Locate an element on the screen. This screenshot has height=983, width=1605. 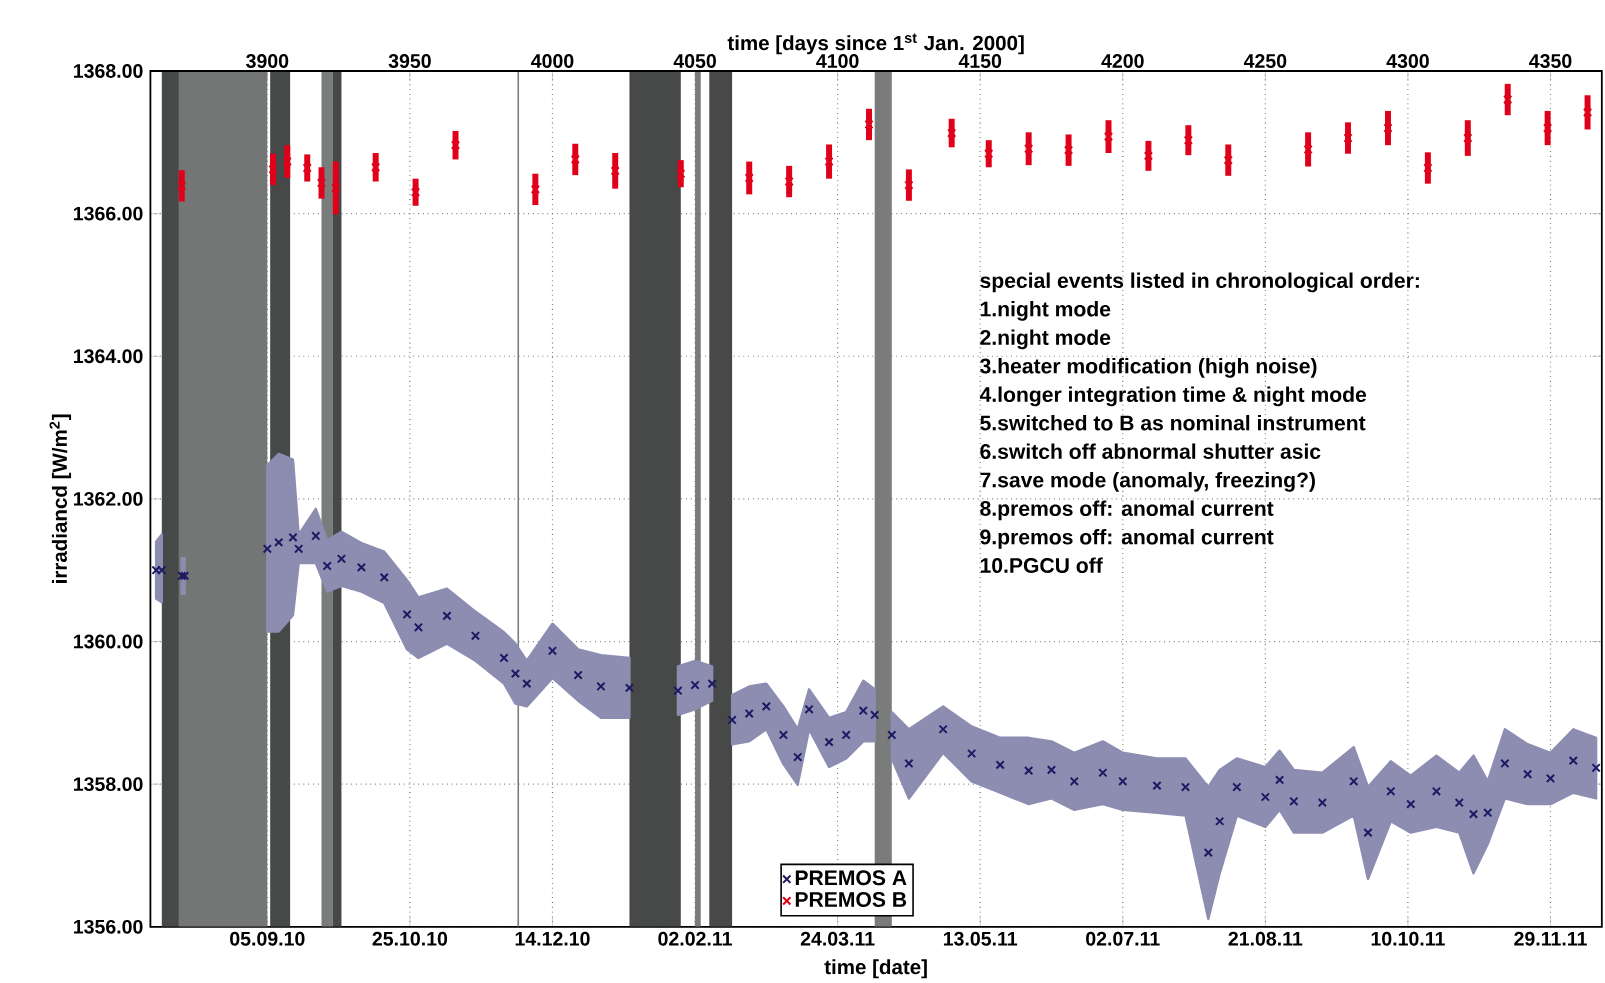
x-tick-label: 05.09.10 is located at coordinates (267, 938).